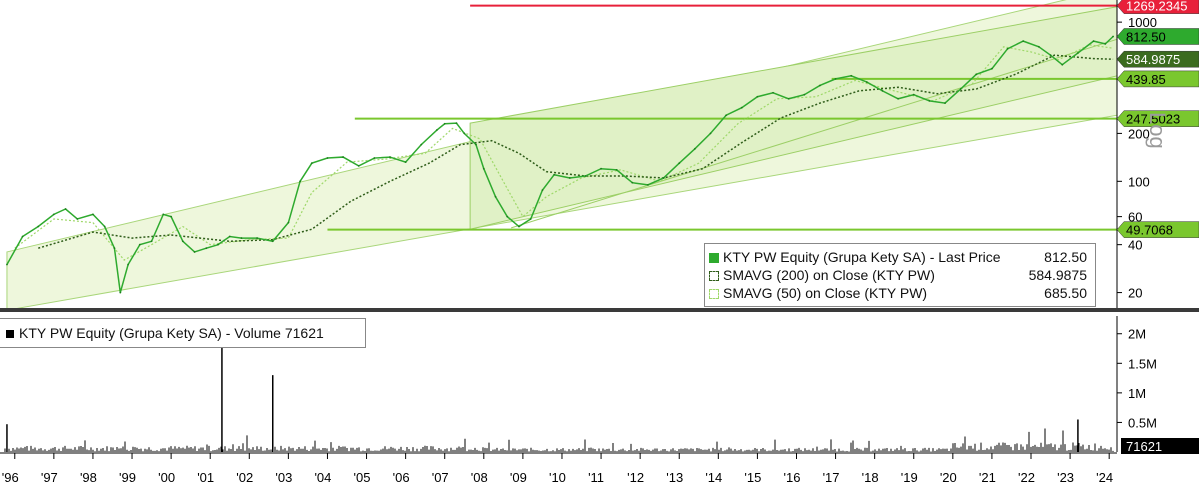  Describe the element at coordinates (1142, 22) in the screenshot. I see `price-y-tick-label-1000: 1000` at that location.